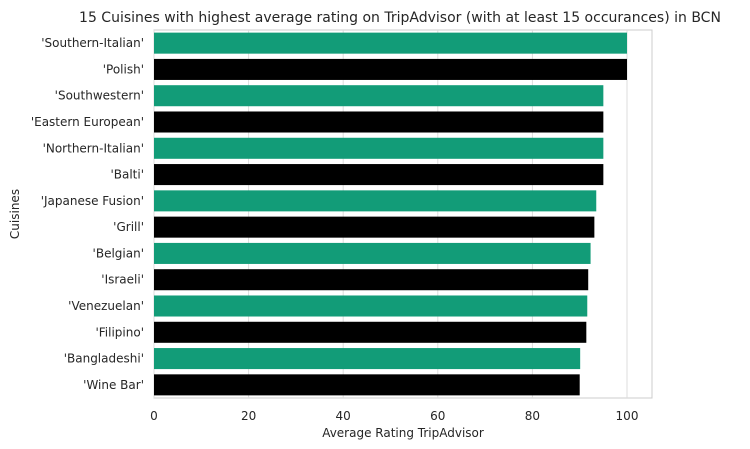 The width and height of the screenshot is (750, 449). Describe the element at coordinates (532, 416) in the screenshot. I see `x-tick-label: 80` at that location.